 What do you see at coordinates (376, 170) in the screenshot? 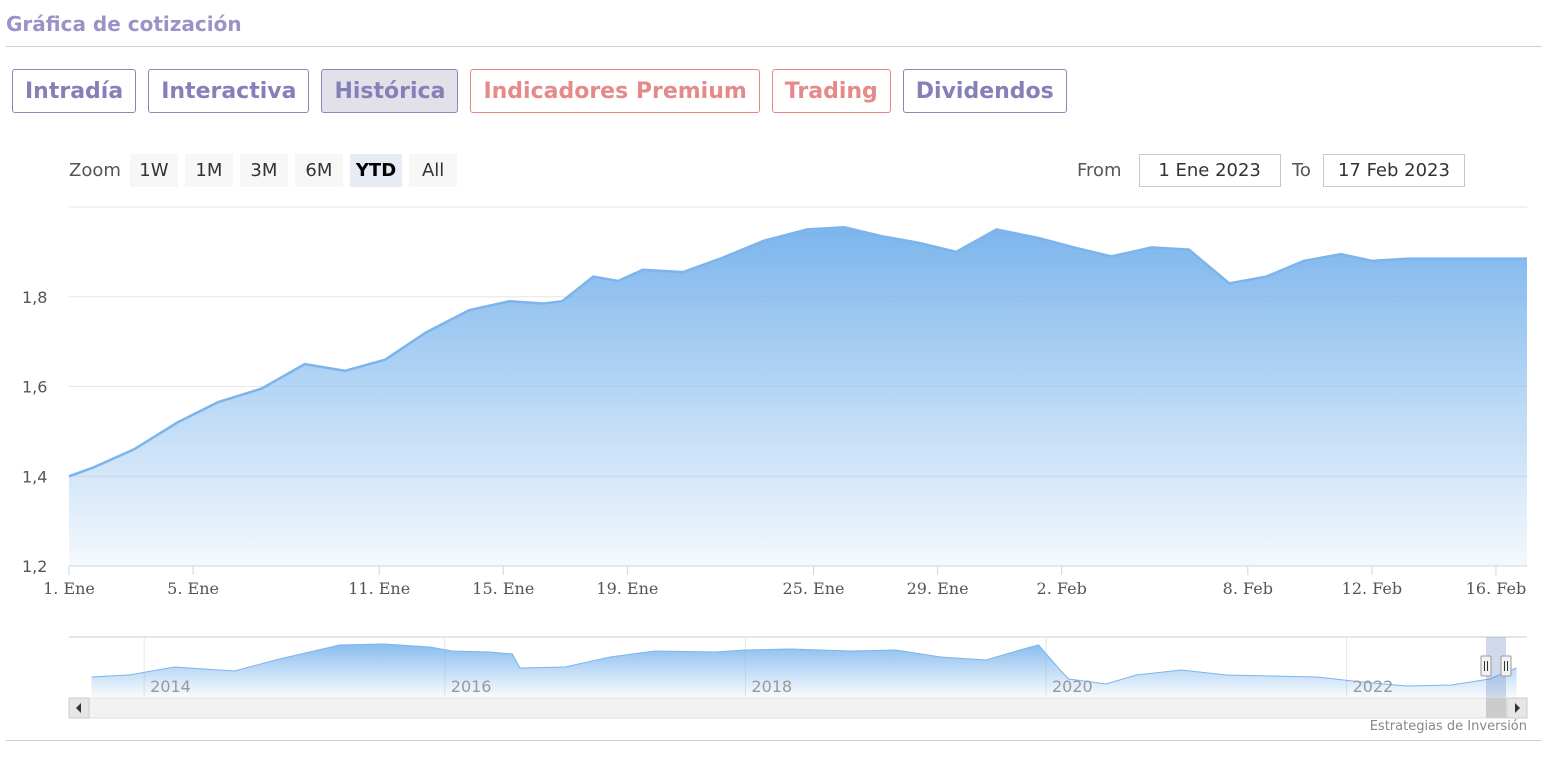
I see `zoom-button-ytd: YTD` at bounding box center [376, 170].